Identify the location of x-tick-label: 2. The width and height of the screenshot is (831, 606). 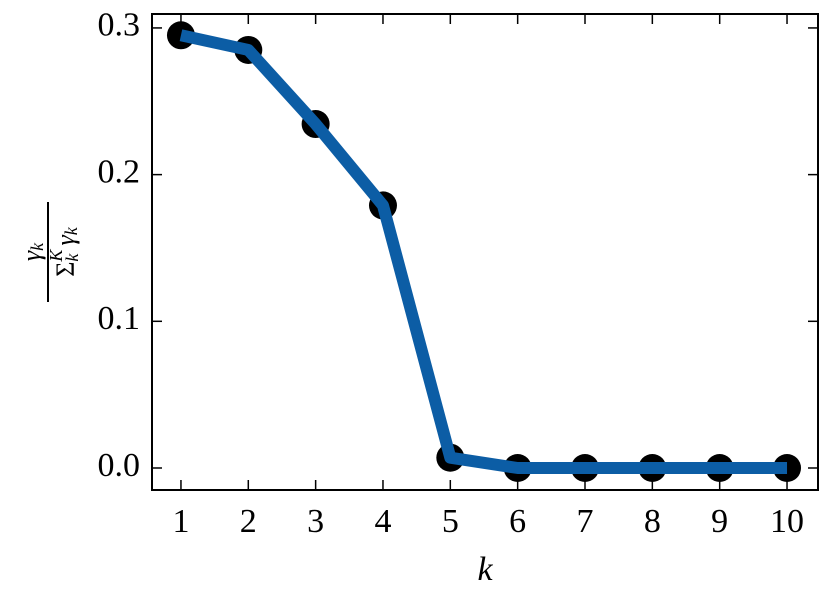
(248, 521).